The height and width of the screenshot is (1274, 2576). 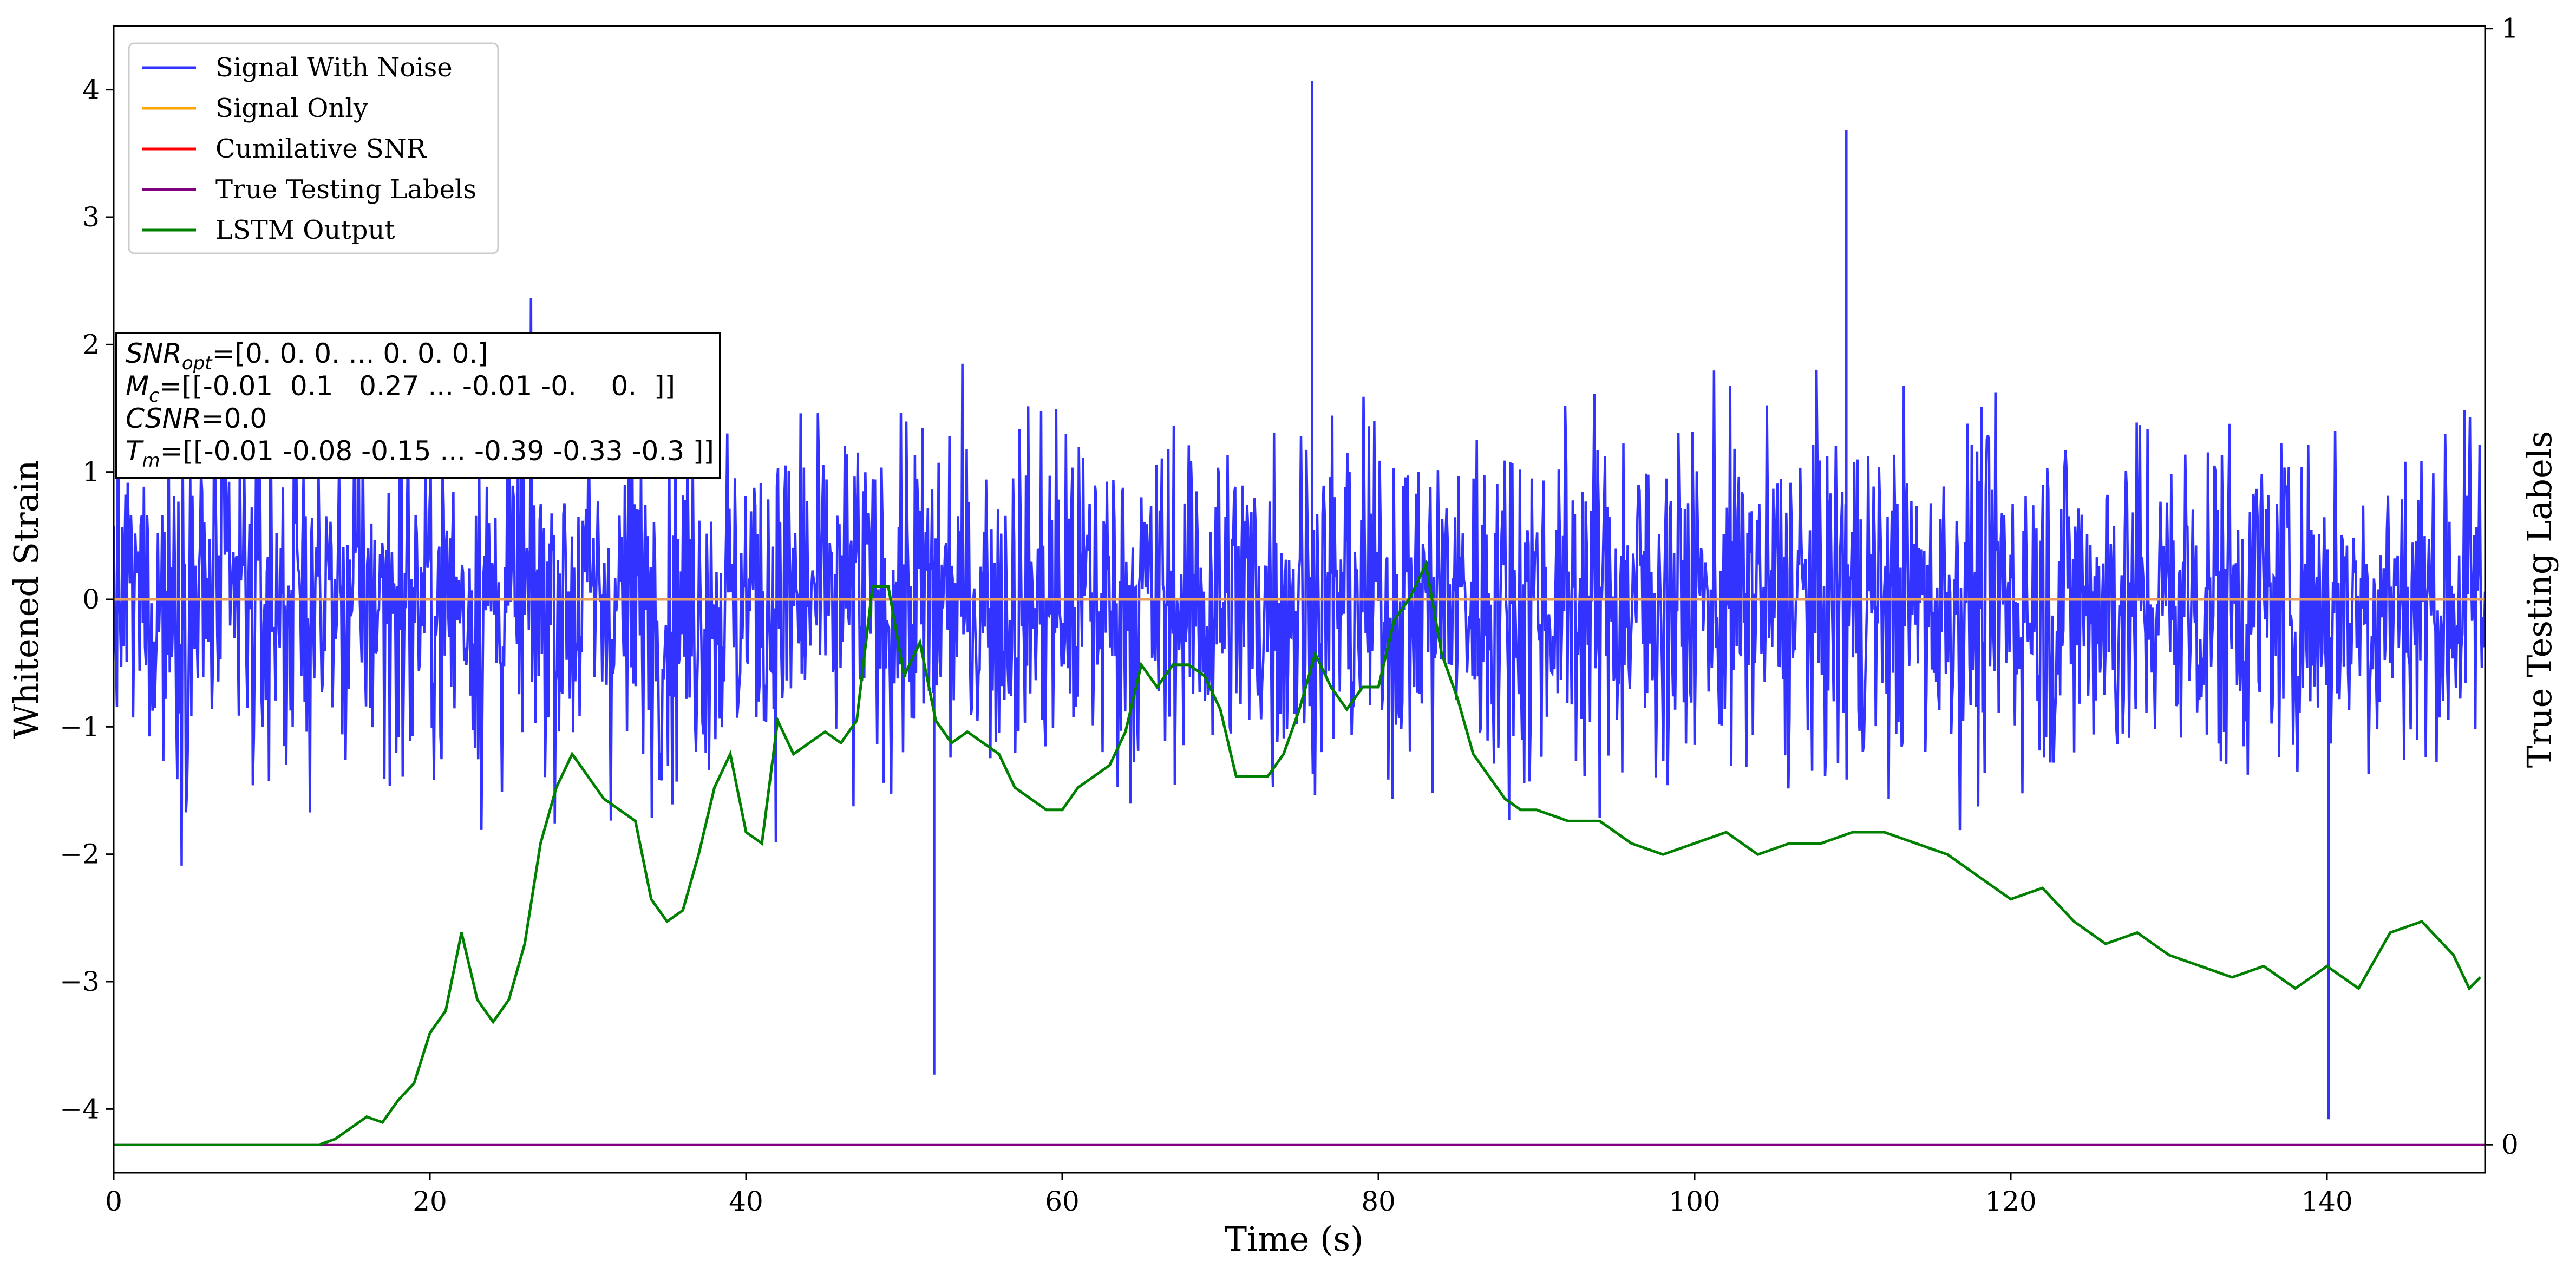 What do you see at coordinates (1229, 1195) in the screenshot?
I see `x-axis: 0 20 40 60 80 100 120 140` at bounding box center [1229, 1195].